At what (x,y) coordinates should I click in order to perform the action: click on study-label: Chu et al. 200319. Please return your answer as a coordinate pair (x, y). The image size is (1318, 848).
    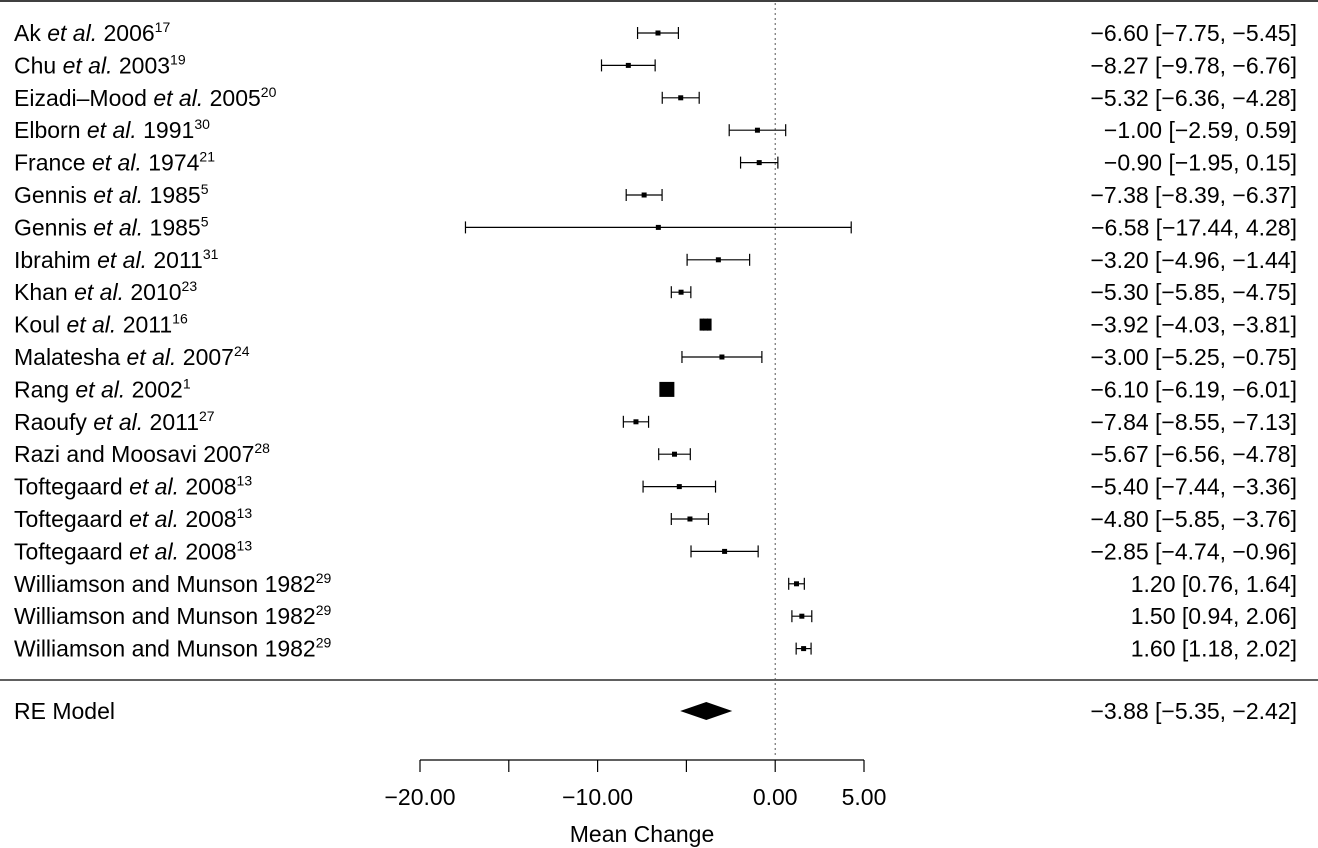
    Looking at the image, I should click on (100, 64).